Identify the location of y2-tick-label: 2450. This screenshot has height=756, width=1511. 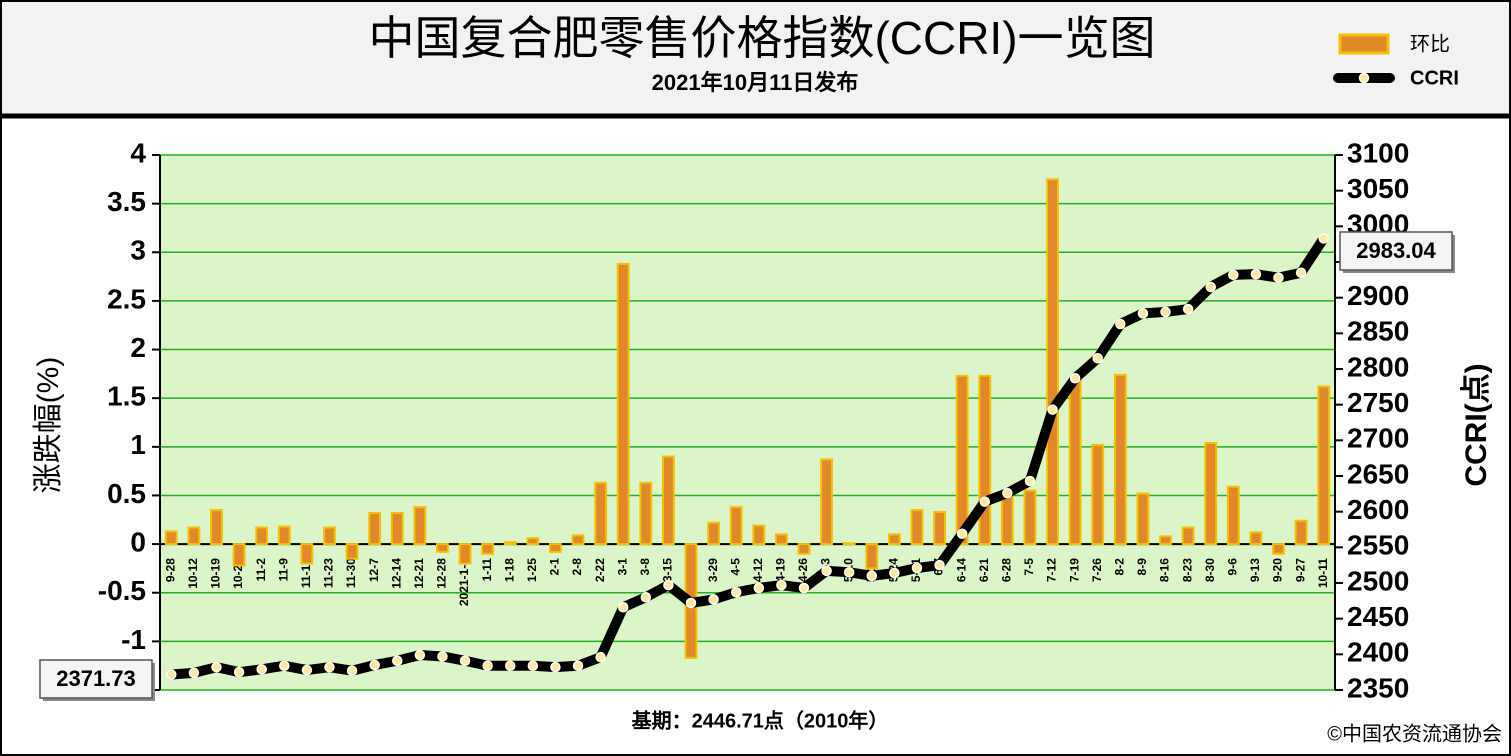
(1378, 616).